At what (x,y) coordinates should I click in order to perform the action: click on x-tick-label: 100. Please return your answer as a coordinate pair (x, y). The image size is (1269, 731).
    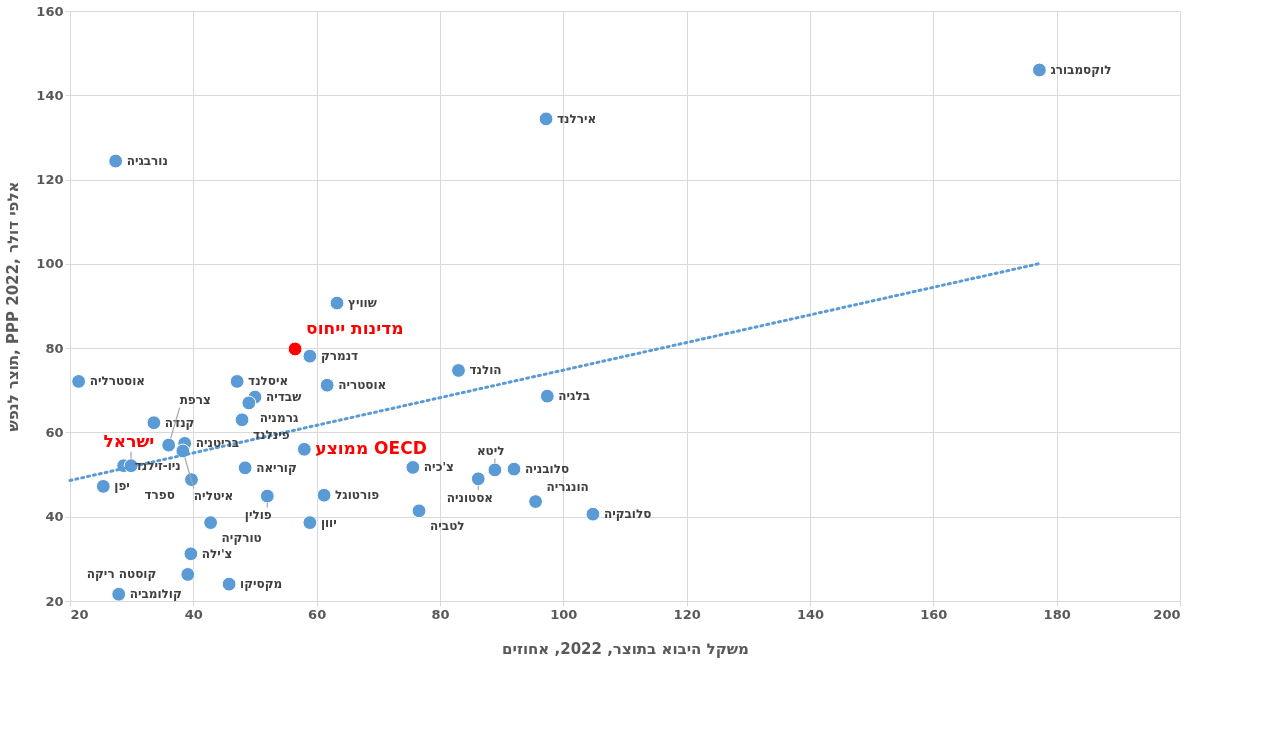
    Looking at the image, I should click on (564, 614).